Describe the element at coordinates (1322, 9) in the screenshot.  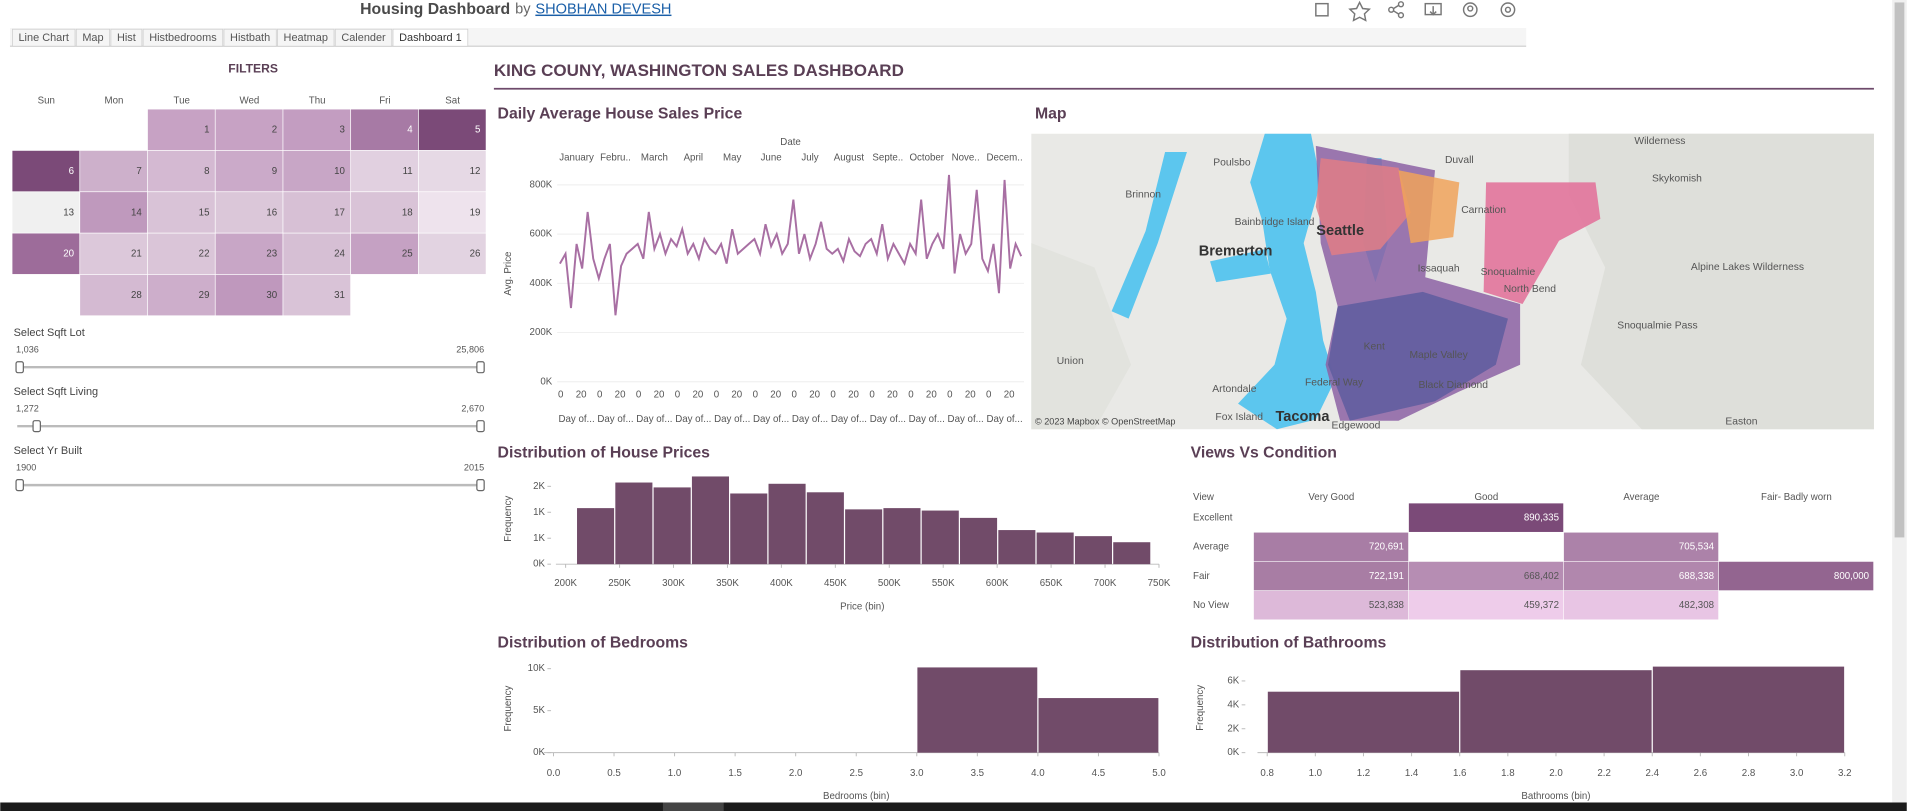
I see `edit-icon` at that location.